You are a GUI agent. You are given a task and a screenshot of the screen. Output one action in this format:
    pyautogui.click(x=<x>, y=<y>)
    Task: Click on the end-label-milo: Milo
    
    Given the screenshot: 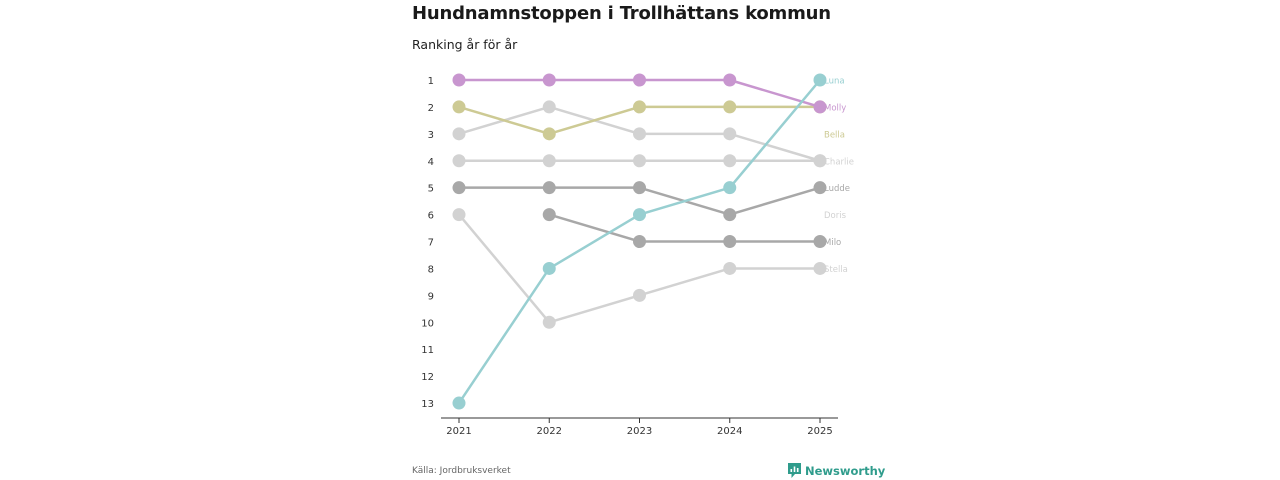 What is the action you would take?
    pyautogui.click(x=832, y=243)
    